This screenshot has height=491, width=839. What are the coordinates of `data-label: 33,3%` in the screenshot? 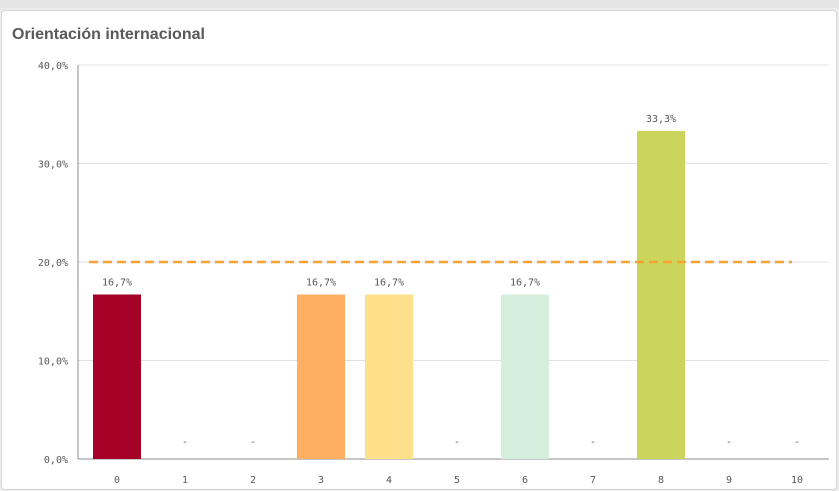 It's located at (661, 119).